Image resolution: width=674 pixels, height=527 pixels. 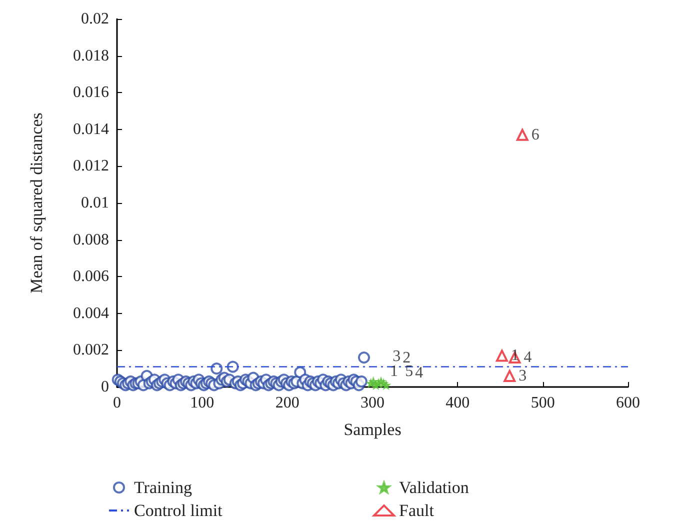 What do you see at coordinates (91, 239) in the screenshot?
I see `y-tick-label: 0.008` at bounding box center [91, 239].